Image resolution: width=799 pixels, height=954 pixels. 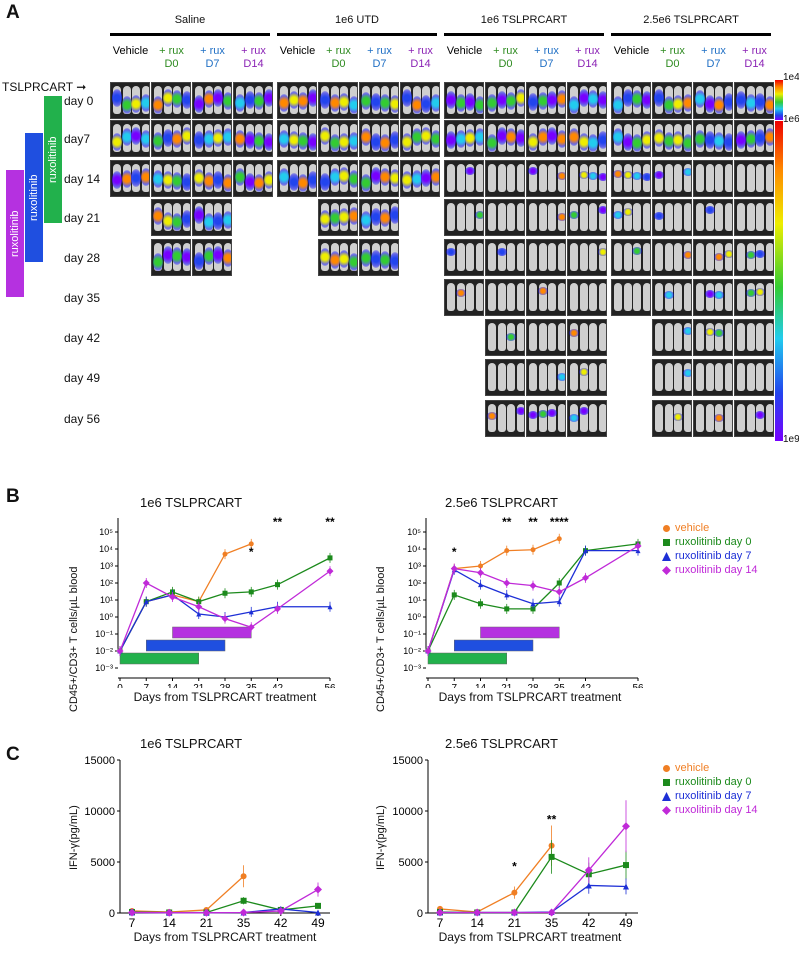 What do you see at coordinates (13, 496) in the screenshot?
I see `panel-b-letter: B` at bounding box center [13, 496].